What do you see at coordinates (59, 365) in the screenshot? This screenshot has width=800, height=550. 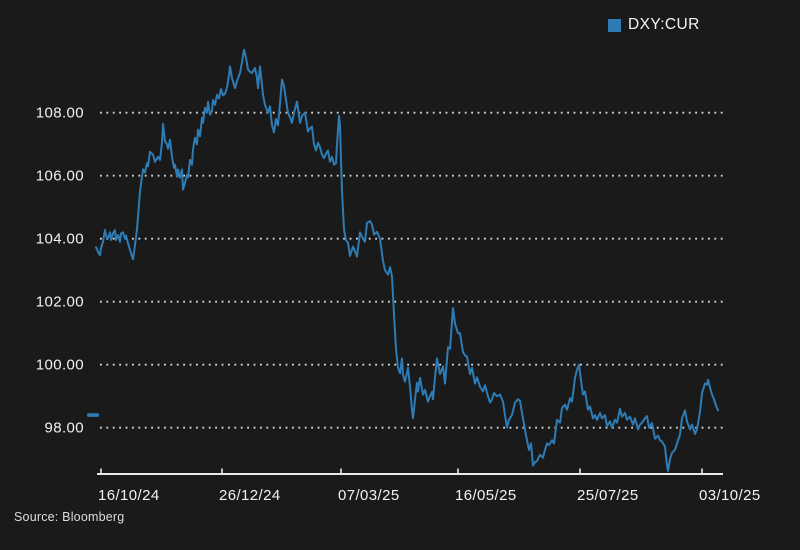 I see `y-axis-label: 100.00` at bounding box center [59, 365].